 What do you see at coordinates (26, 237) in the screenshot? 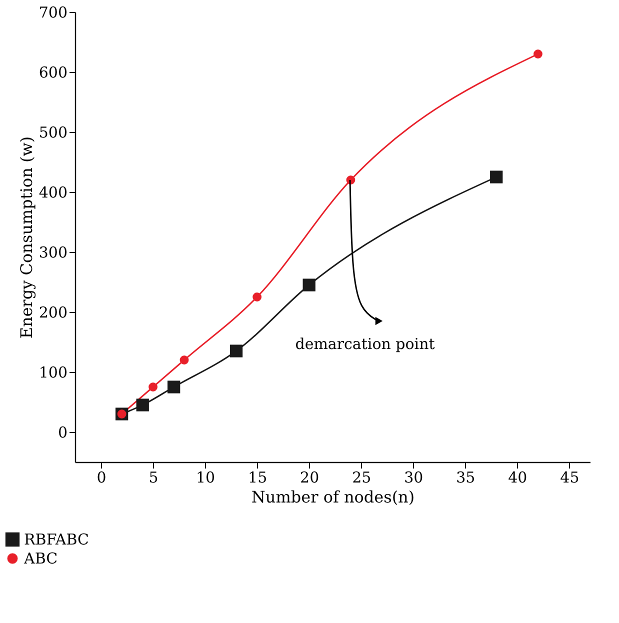
I see `y-axis-title: Energy Consumption (w)` at bounding box center [26, 237].